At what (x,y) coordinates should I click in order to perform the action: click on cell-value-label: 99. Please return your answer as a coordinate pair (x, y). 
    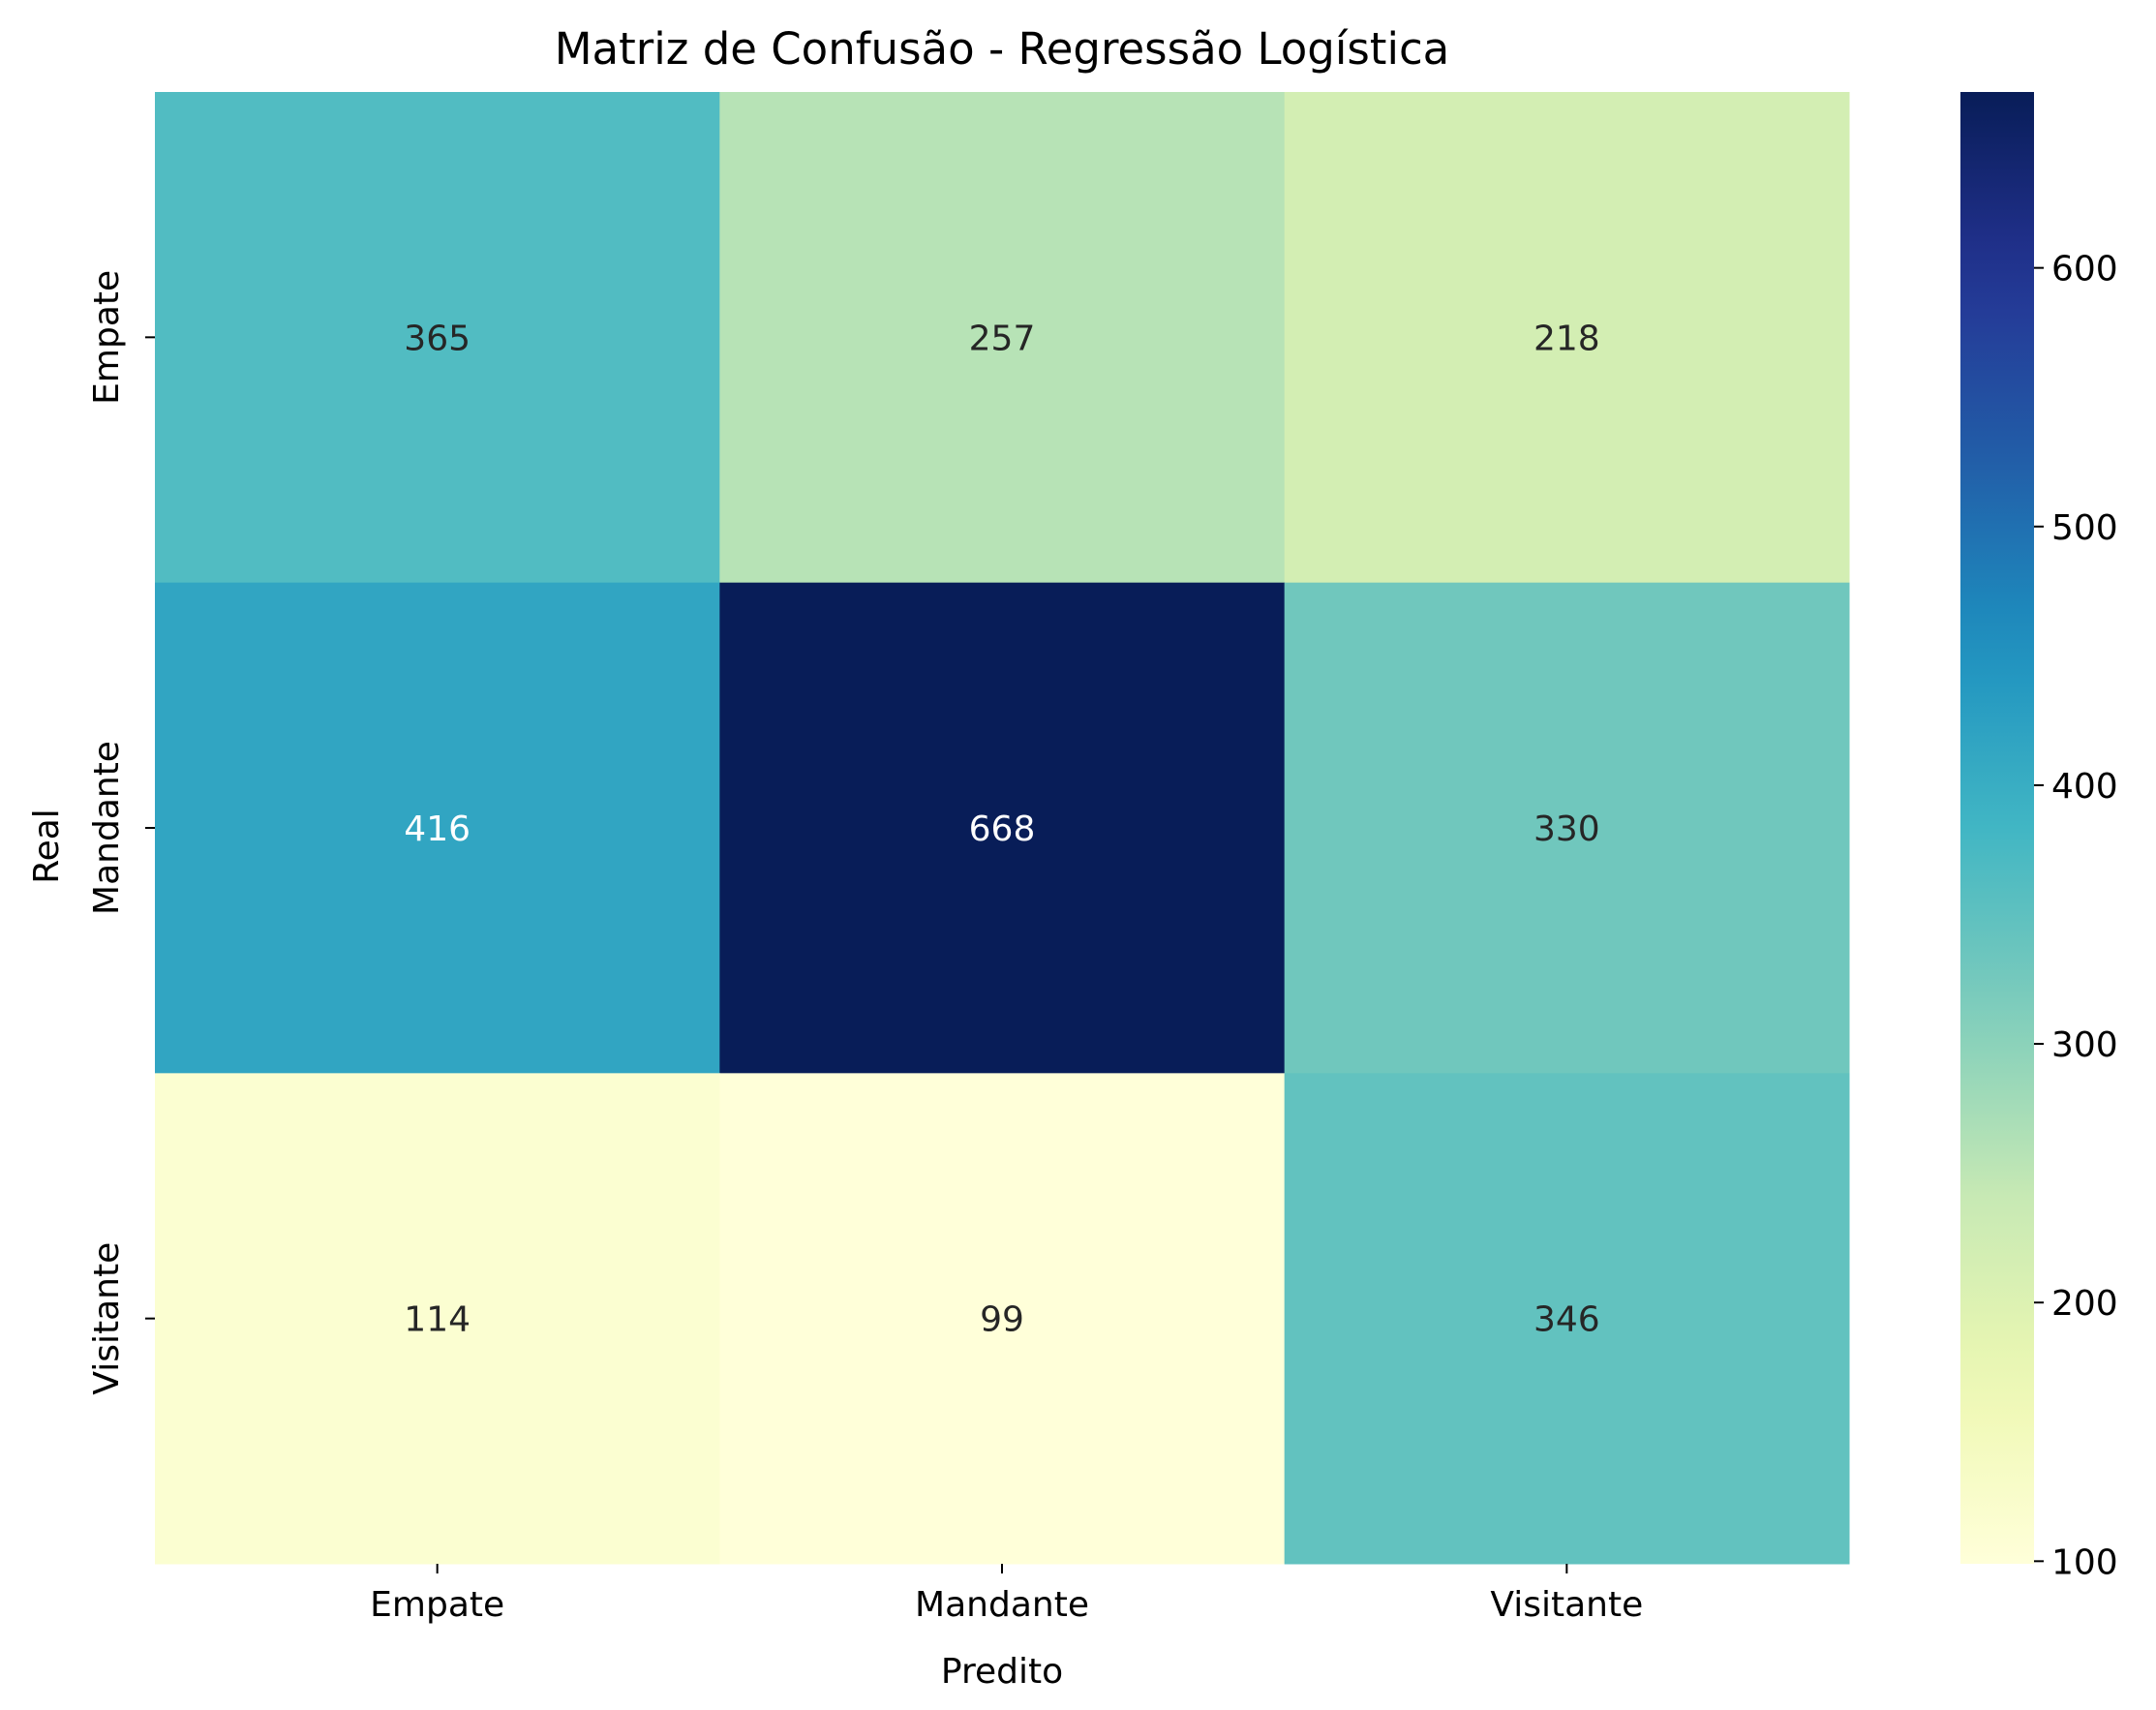
    Looking at the image, I should click on (1002, 1320).